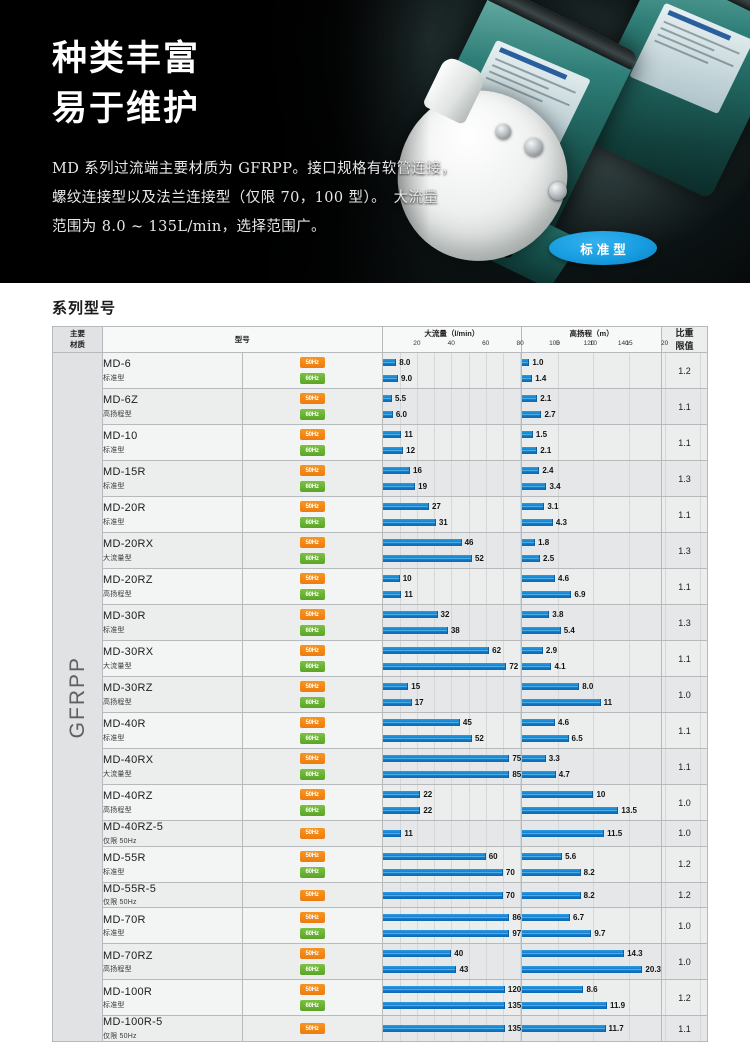  Describe the element at coordinates (172, 864) in the screenshot. I see `model-cell: MD-55R 标准型` at that location.